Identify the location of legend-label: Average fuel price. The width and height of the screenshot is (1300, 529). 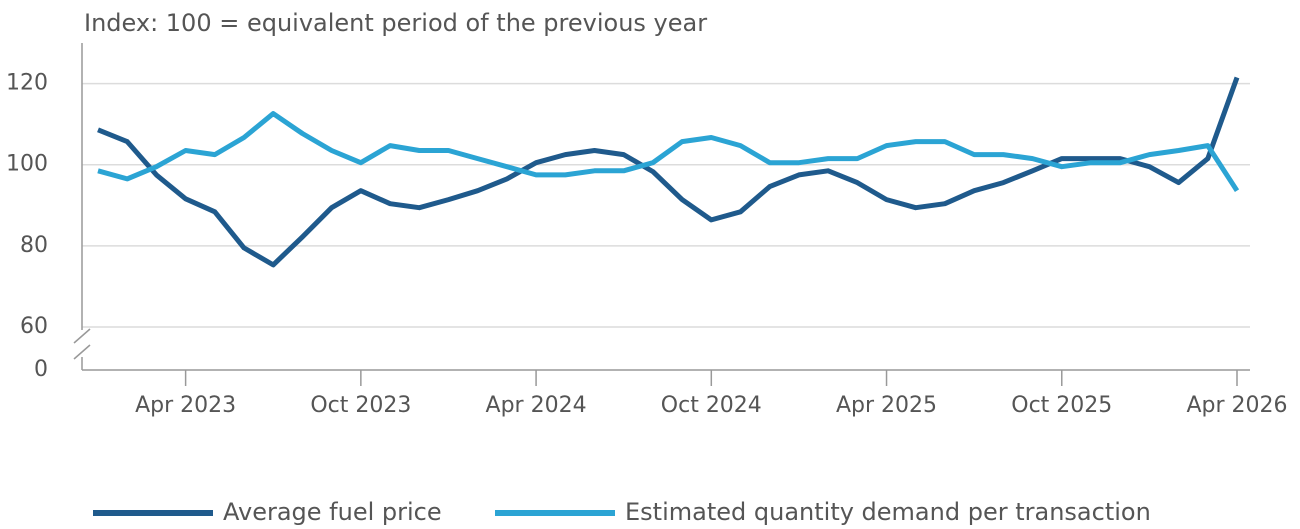
(332, 512).